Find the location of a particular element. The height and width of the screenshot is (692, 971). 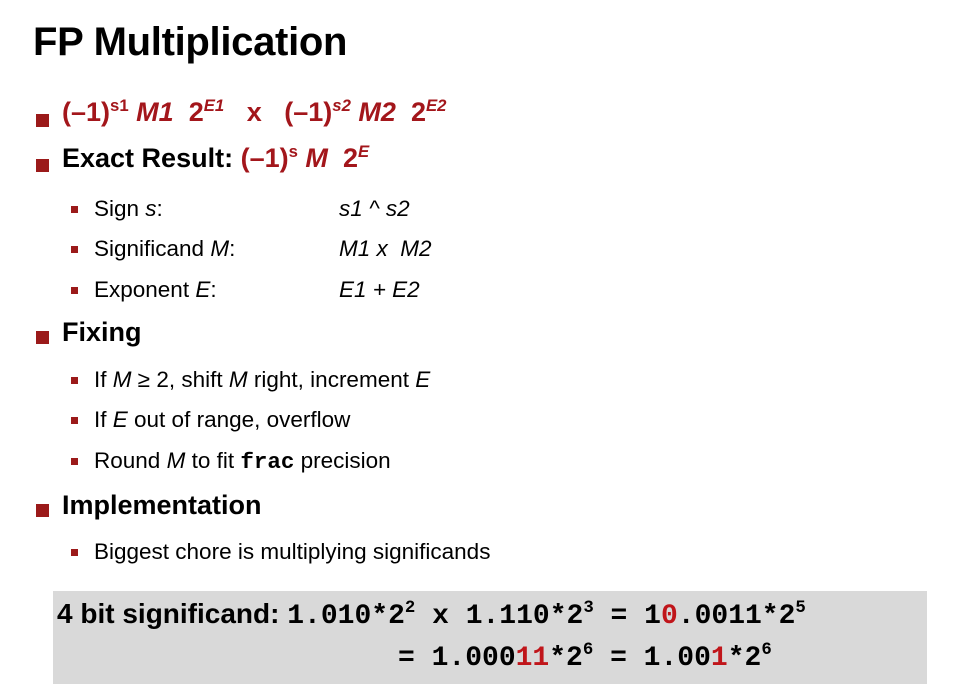

significand-value: M1 x M2 is located at coordinates (385, 248).